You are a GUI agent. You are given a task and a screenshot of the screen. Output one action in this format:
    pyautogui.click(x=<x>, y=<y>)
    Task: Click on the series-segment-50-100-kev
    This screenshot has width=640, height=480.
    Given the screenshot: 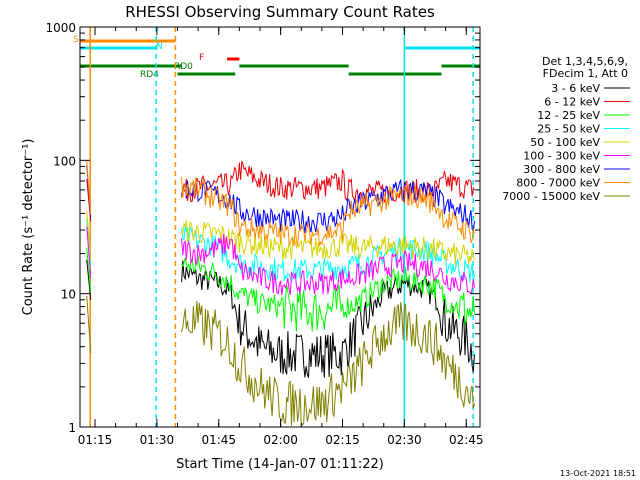 What is the action you would take?
    pyautogui.click(x=89, y=235)
    